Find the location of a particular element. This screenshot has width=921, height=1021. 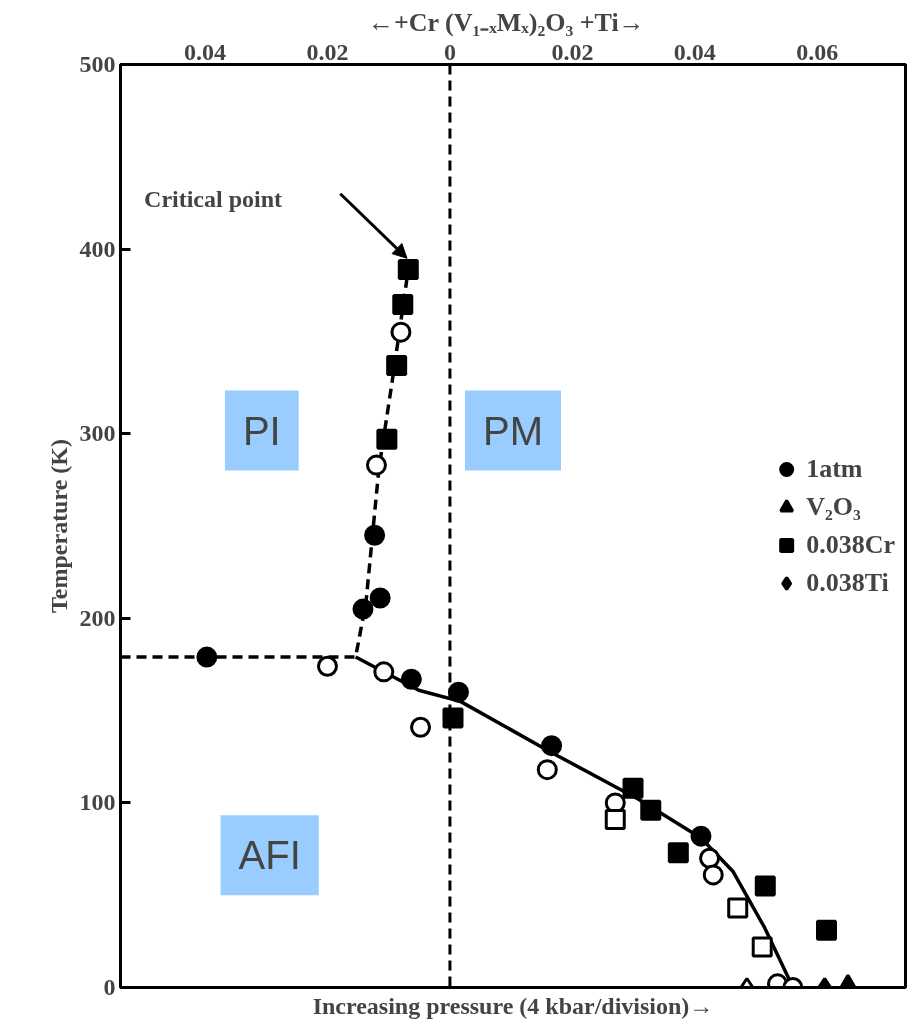

y-tick-label: 200 is located at coordinates (97, 617).